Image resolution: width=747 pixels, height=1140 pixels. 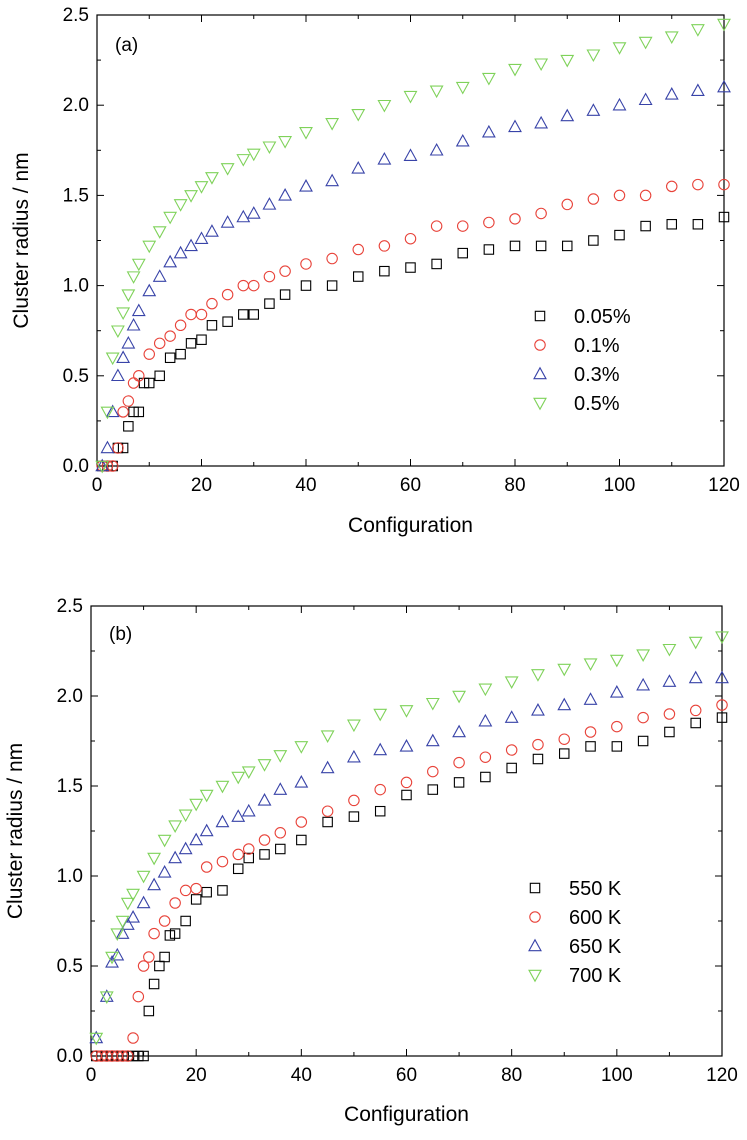 I want to click on legend-label: 650 K, so click(x=595, y=947).